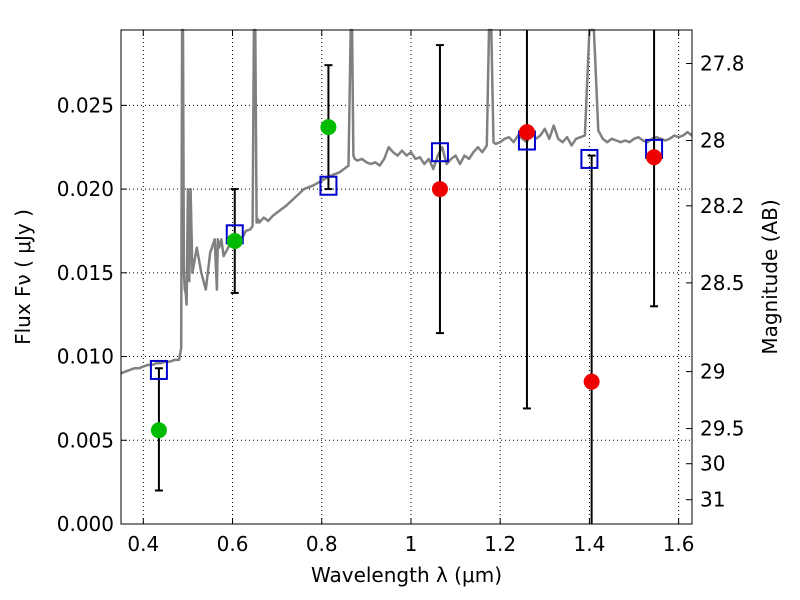 This screenshot has width=800, height=600. Describe the element at coordinates (722, 283) in the screenshot. I see `y2-tick-label: 28.5` at that location.